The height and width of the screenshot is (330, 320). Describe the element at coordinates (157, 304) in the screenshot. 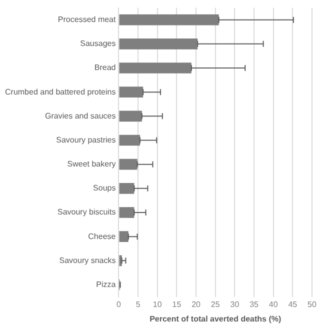

I see `x-tick-label: 10` at that location.